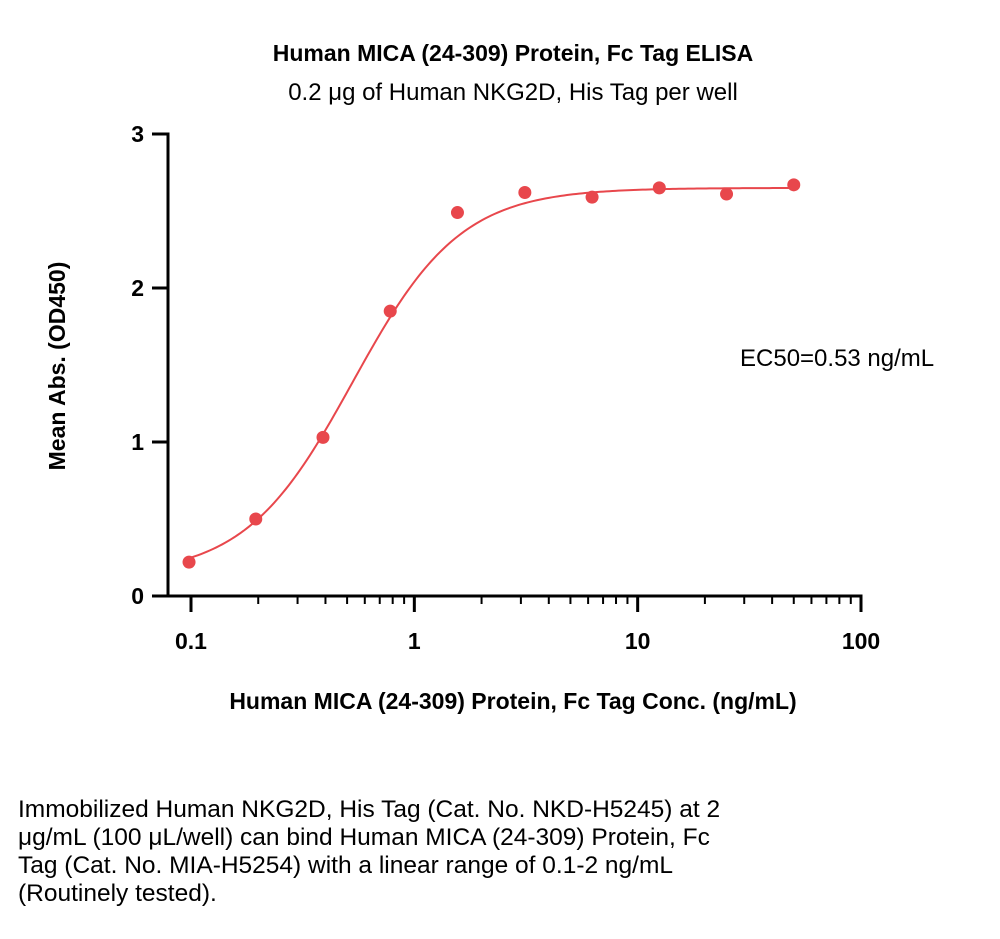 The height and width of the screenshot is (939, 1000). Describe the element at coordinates (638, 641) in the screenshot. I see `x-tick-label: 10` at that location.